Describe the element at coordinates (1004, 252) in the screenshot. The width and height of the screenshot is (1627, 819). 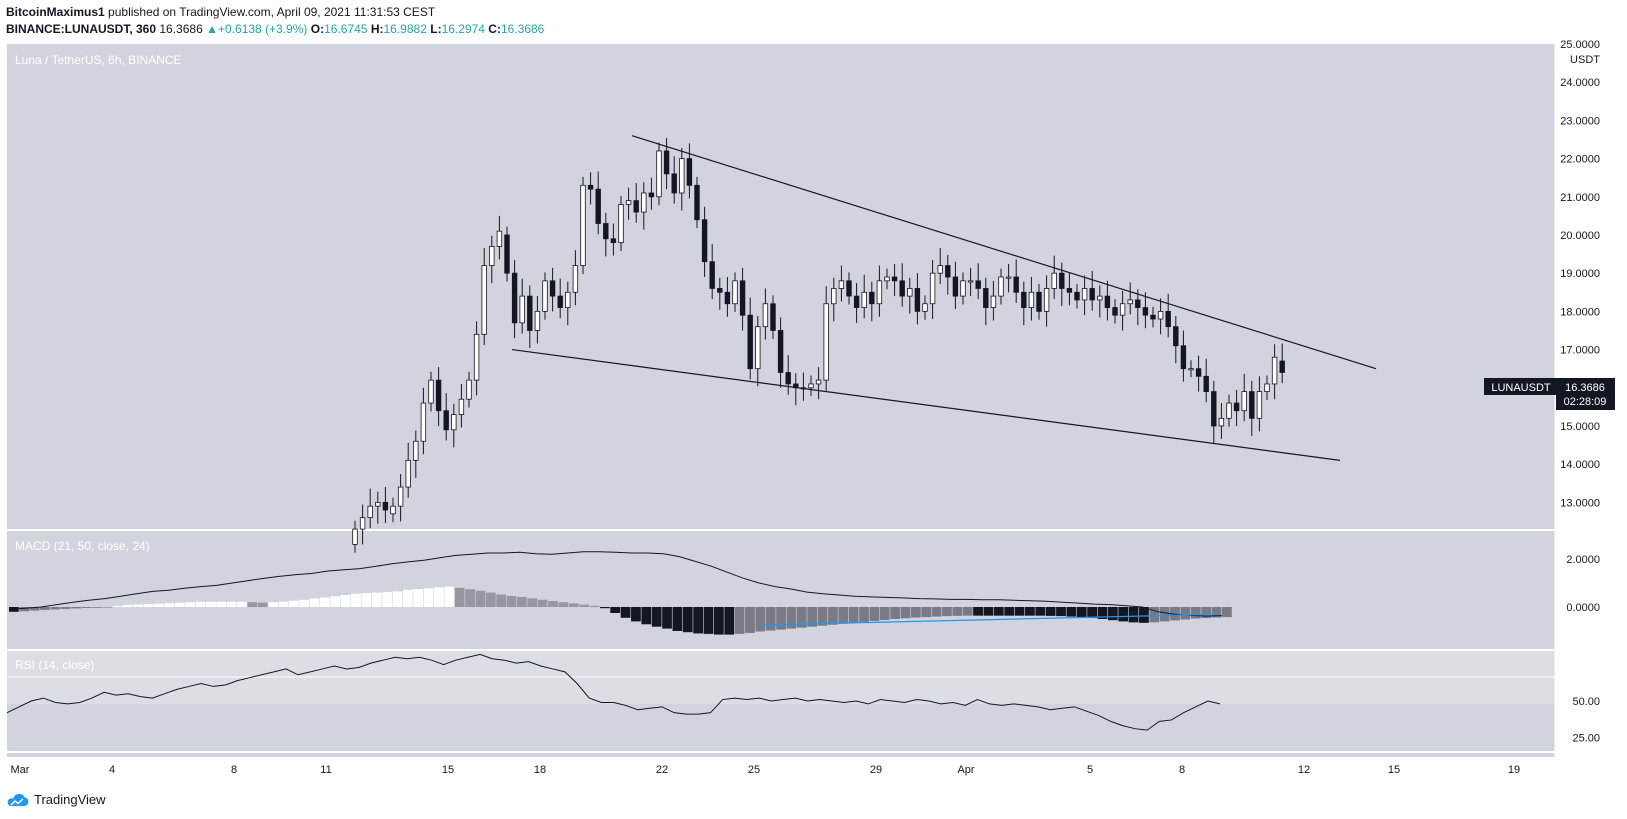
I see `resistance-trendline` at that location.